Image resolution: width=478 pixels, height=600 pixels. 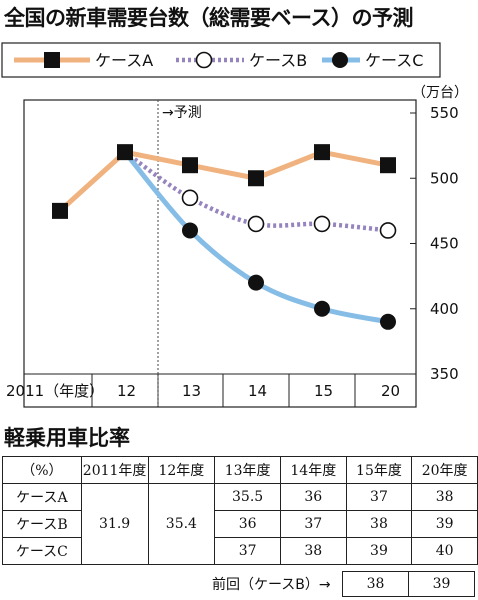 I want to click on y-tick-label: 500, so click(x=444, y=178).